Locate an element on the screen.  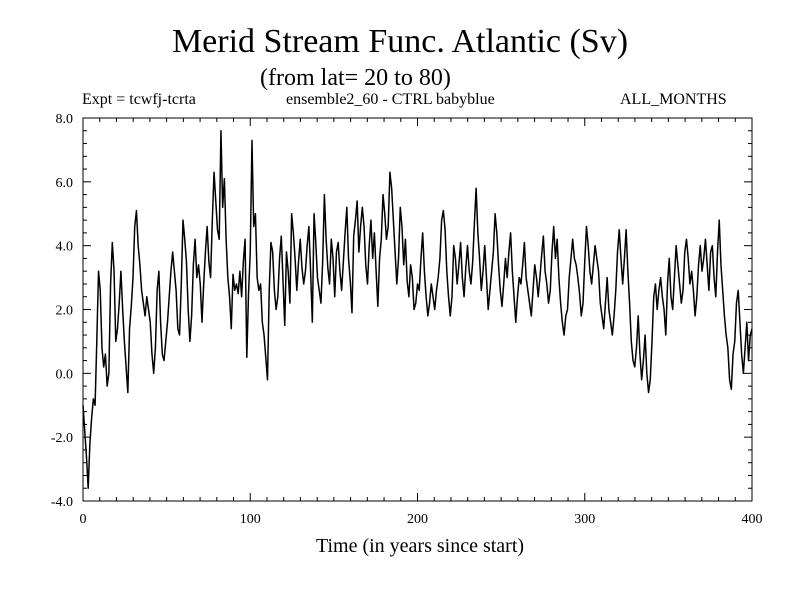
ensemble-label: ensemble2_60 - CTRL babyblue is located at coordinates (390, 99).